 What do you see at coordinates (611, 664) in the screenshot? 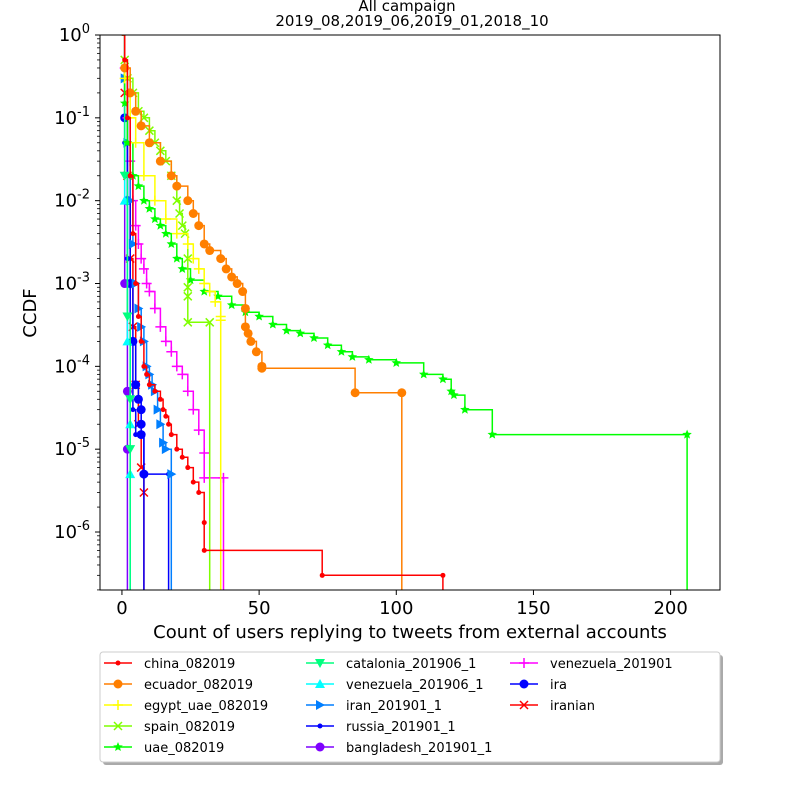
I see `legend-label: venezuela_201901` at bounding box center [611, 664].